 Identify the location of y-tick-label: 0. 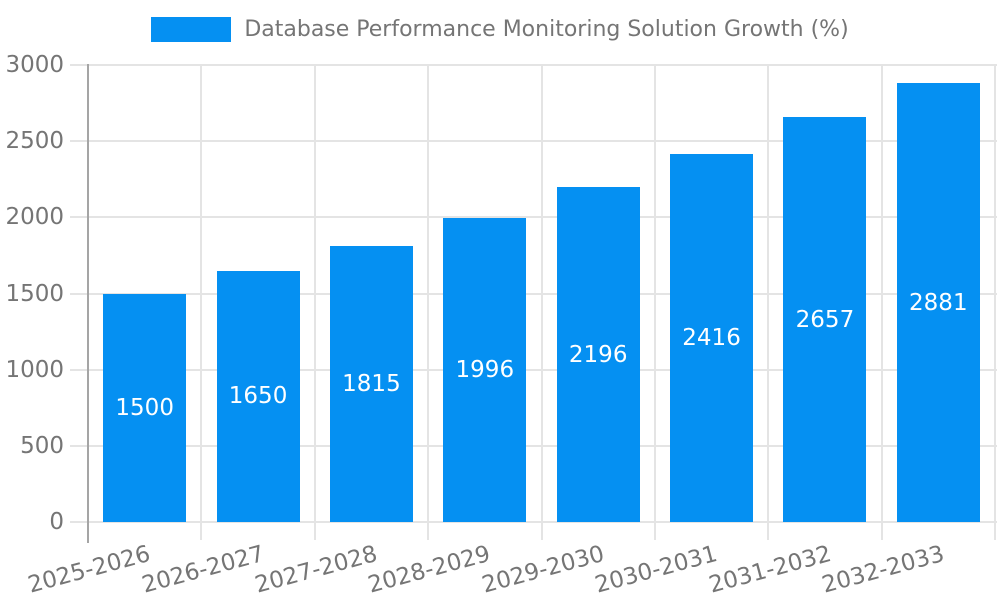
(56, 522).